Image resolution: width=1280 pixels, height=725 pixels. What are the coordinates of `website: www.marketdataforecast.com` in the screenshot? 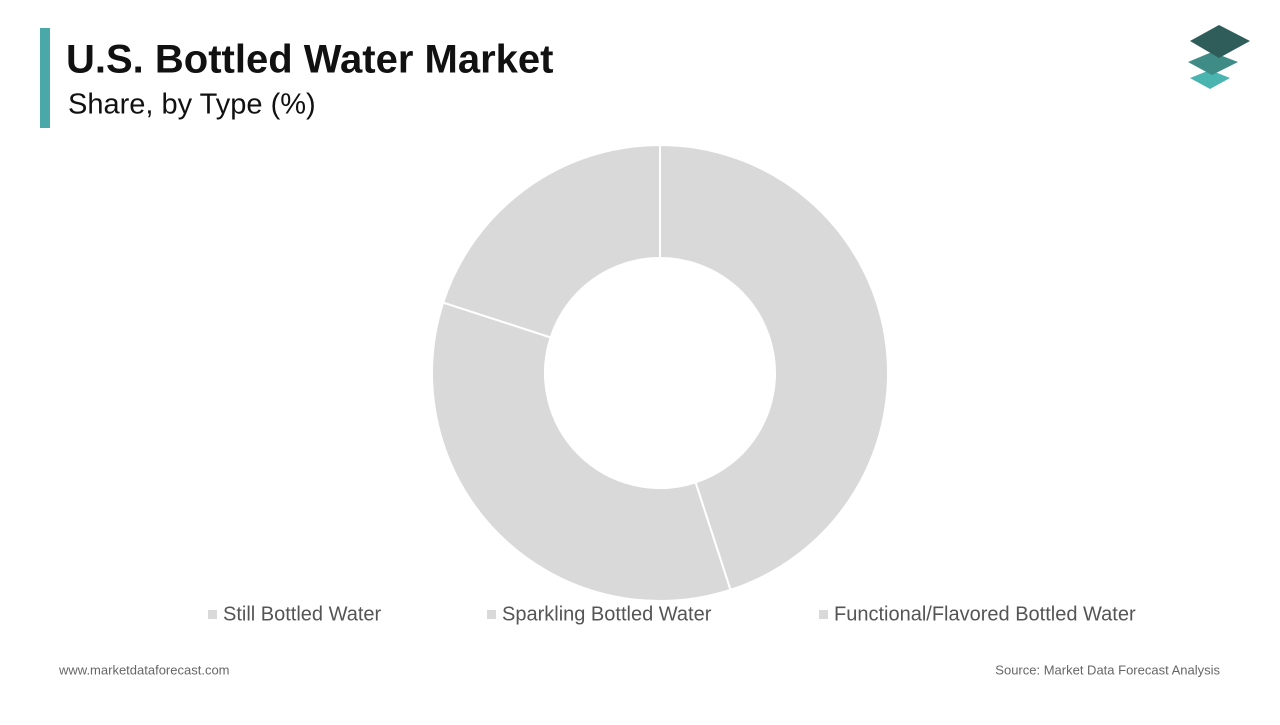 It's located at (144, 669).